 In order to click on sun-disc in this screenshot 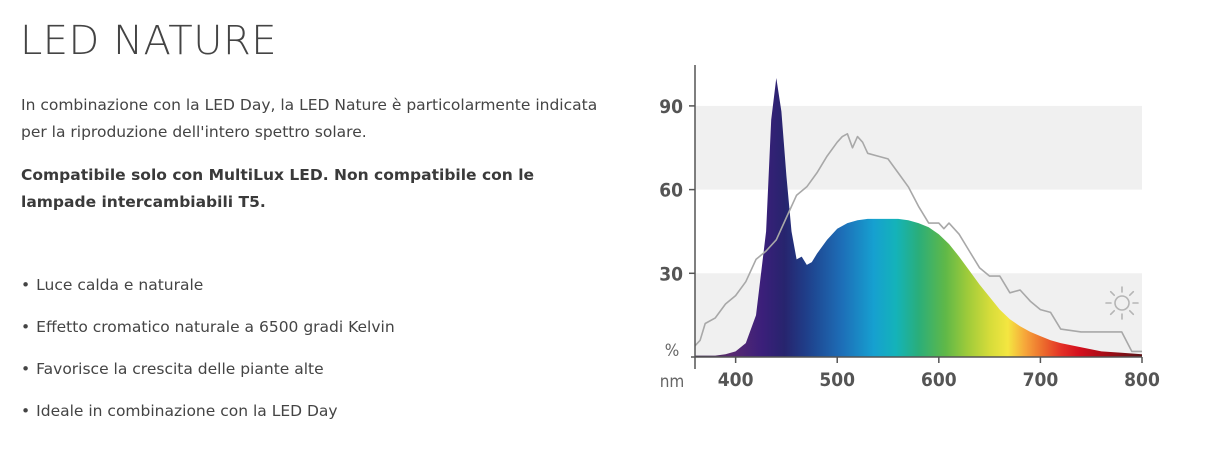, I will do `click(1122, 303)`.